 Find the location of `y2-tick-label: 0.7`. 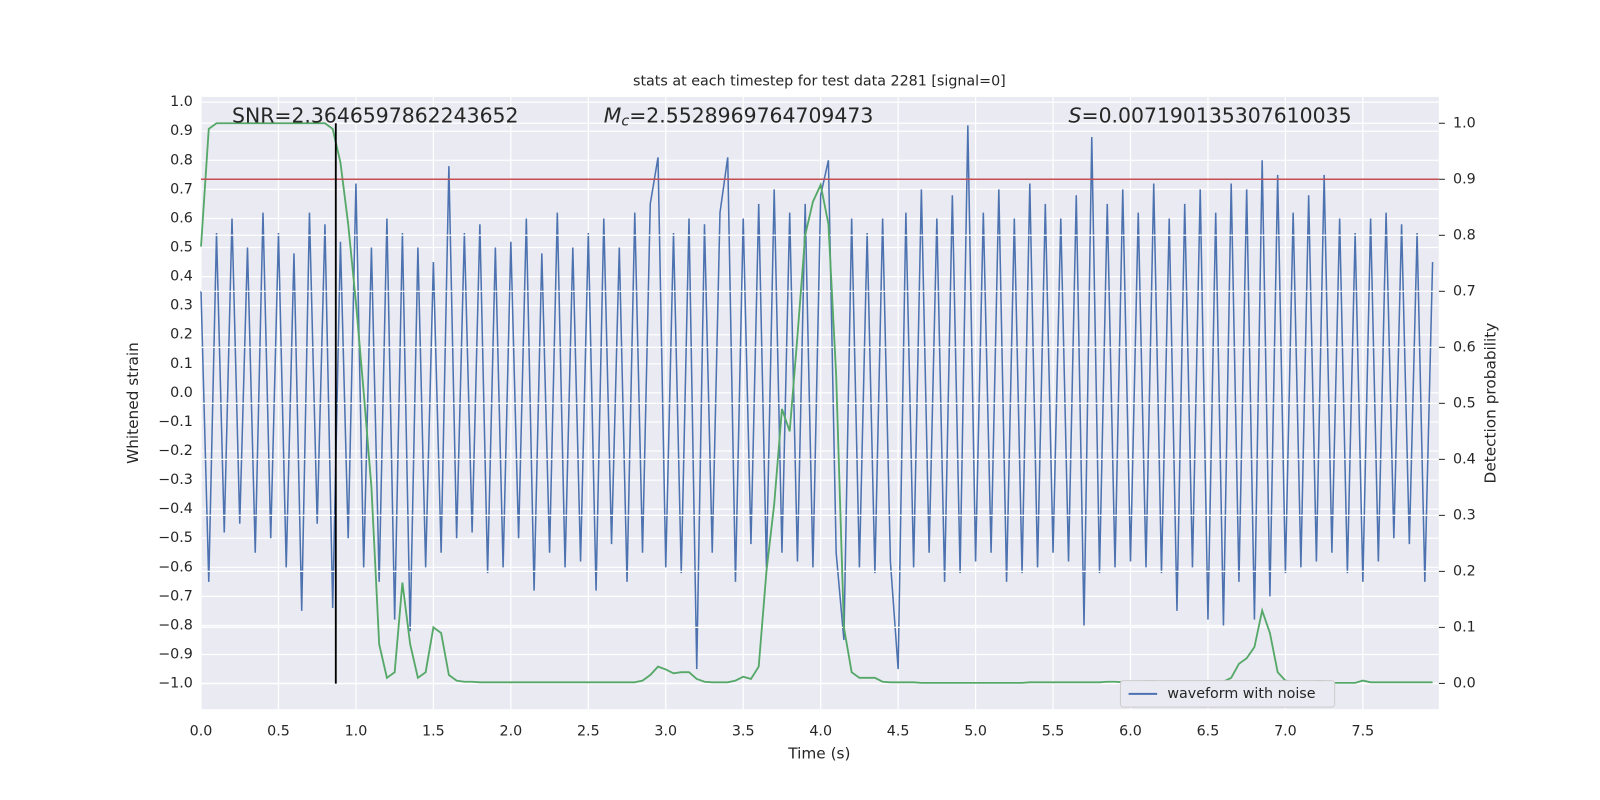

y2-tick-label: 0.7 is located at coordinates (1464, 291).